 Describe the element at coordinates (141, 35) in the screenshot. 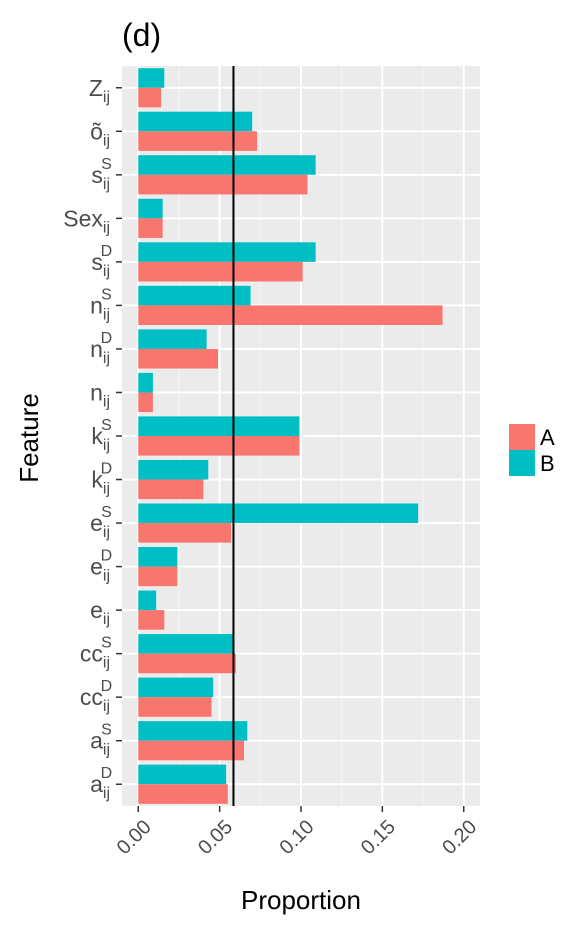

I see `chart-title: (d)` at that location.